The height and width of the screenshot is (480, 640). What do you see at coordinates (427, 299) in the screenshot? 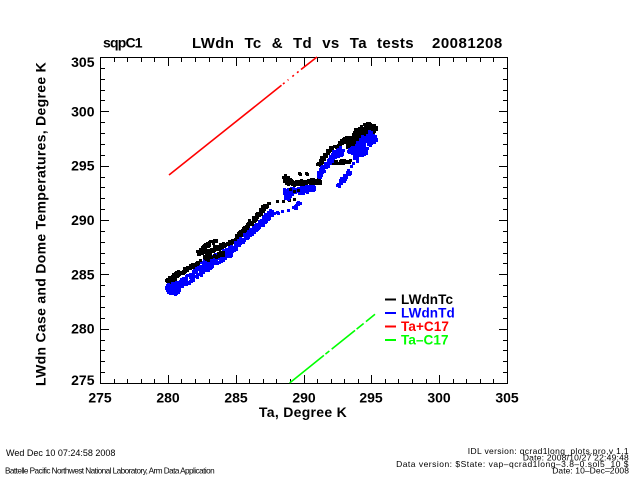
I see `svg-text: LWdnTc` at bounding box center [427, 299].